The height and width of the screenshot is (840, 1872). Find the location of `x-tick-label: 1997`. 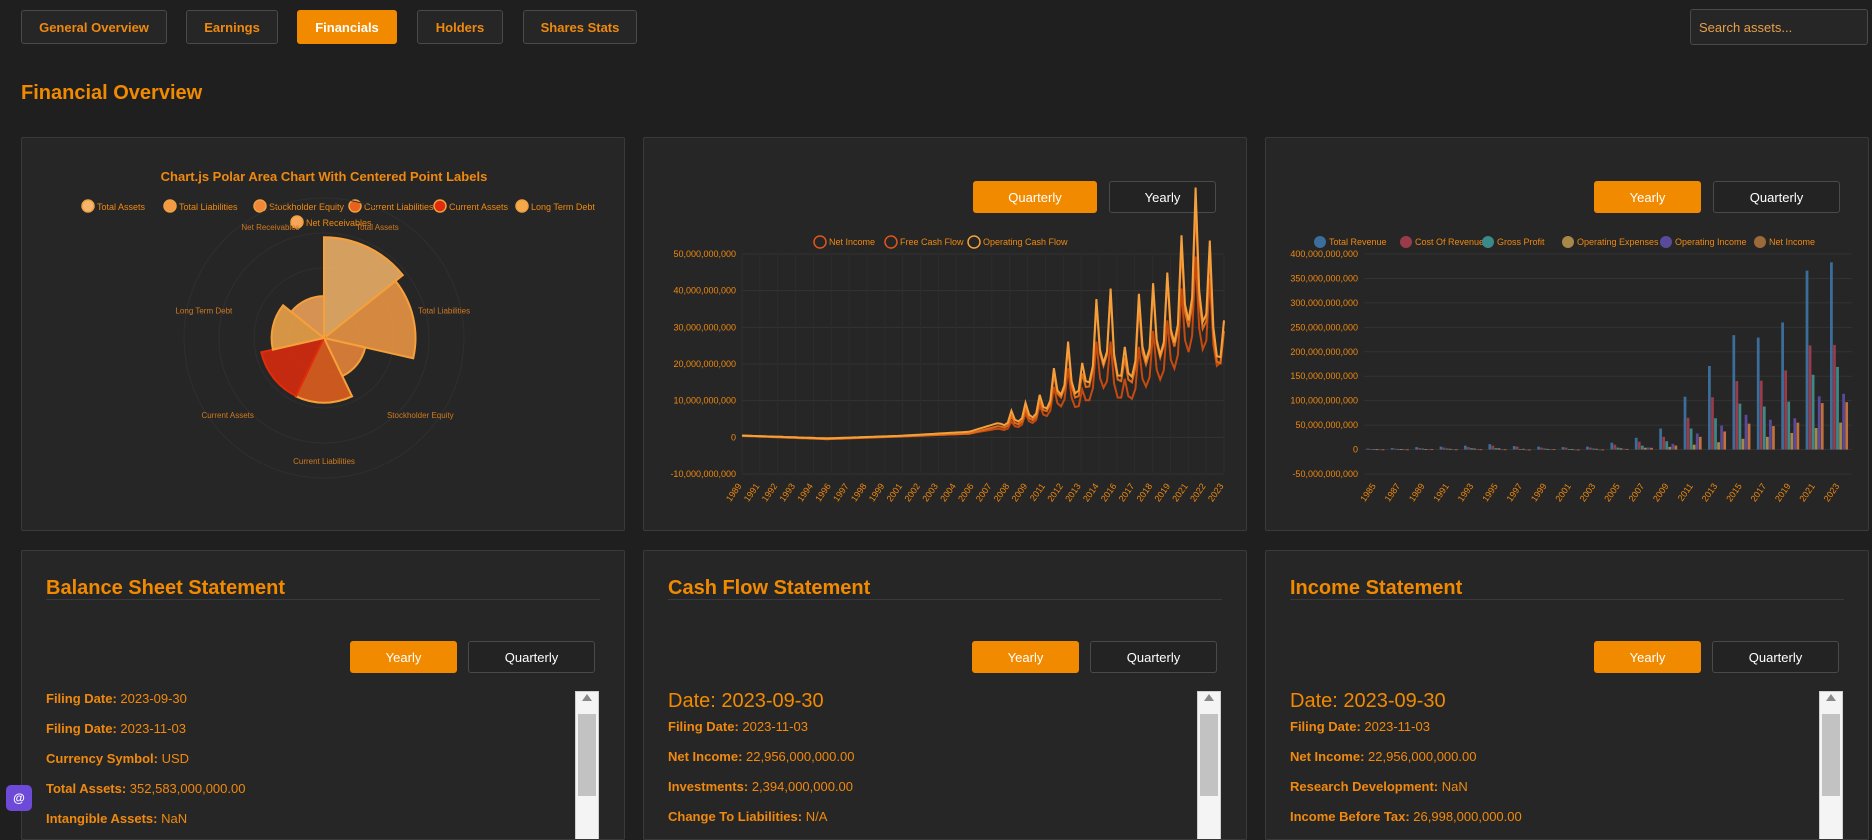

x-tick-label: 1997 is located at coordinates (841, 492).